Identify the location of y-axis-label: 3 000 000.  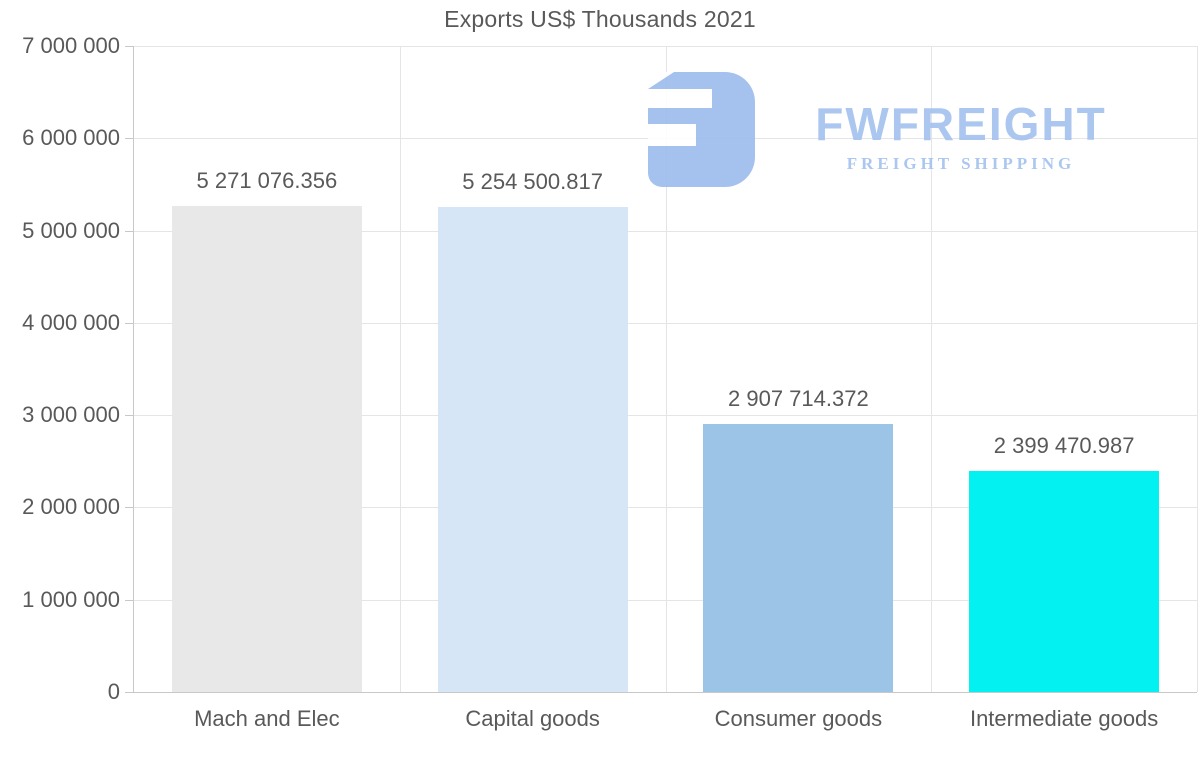
(71, 415).